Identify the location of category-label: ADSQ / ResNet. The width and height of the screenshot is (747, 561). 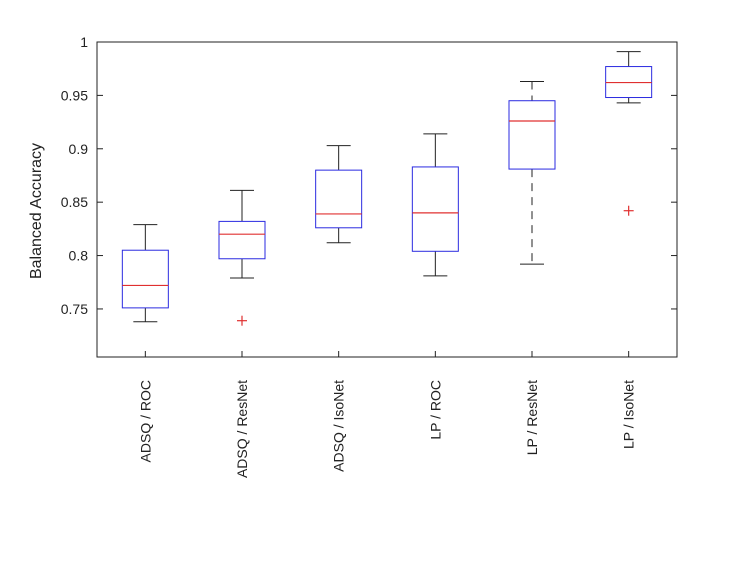
(242, 429).